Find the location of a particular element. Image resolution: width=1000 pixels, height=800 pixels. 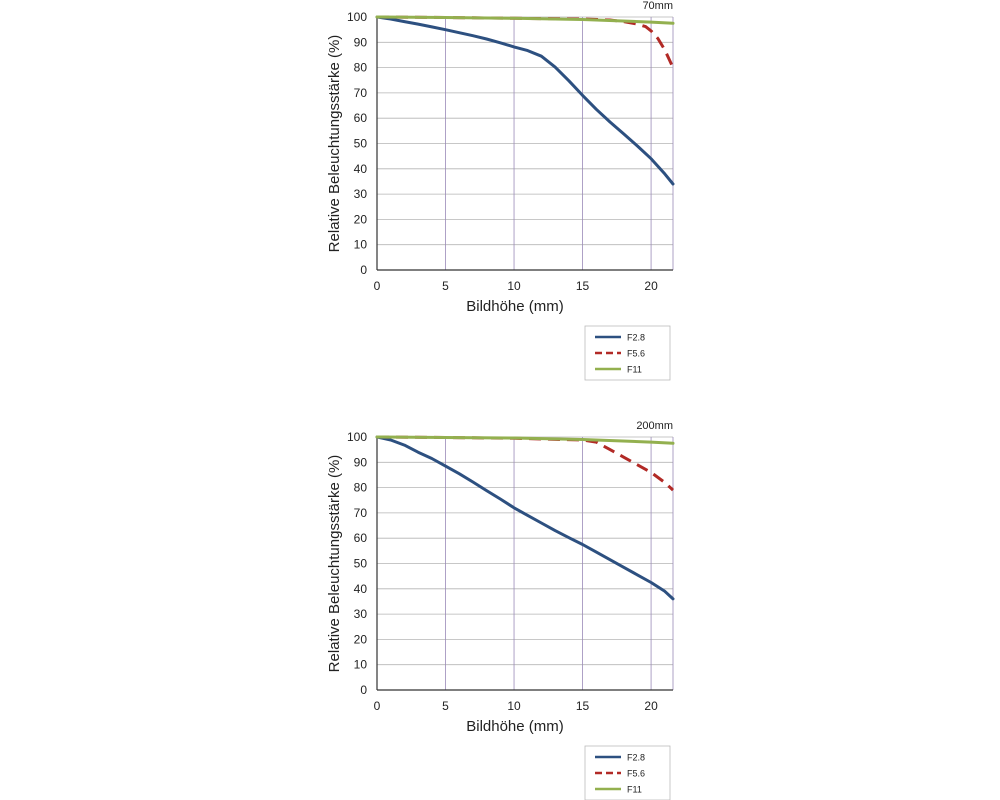

series-line-f56 is located at coordinates (525, 463).